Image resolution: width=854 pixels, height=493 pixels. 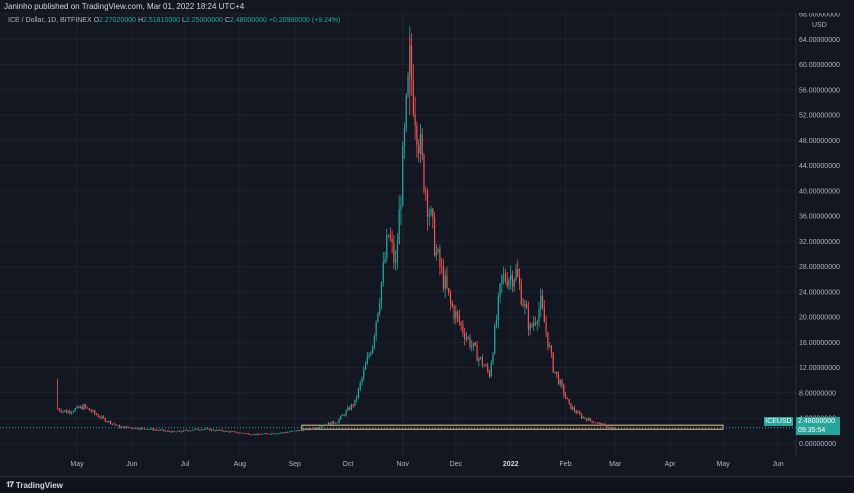 What do you see at coordinates (402, 464) in the screenshot?
I see `x-tick-label: Nov` at bounding box center [402, 464].